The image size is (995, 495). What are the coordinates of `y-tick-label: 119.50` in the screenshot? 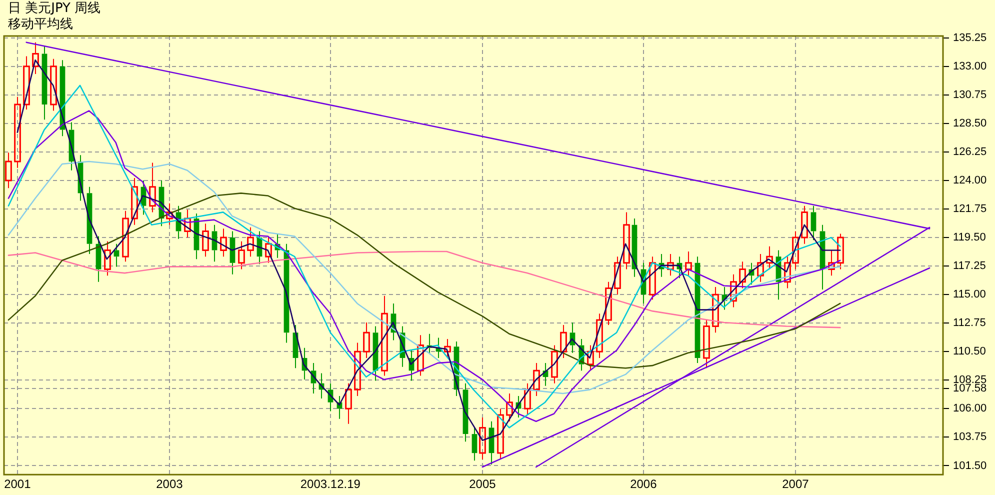 It's located at (969, 238).